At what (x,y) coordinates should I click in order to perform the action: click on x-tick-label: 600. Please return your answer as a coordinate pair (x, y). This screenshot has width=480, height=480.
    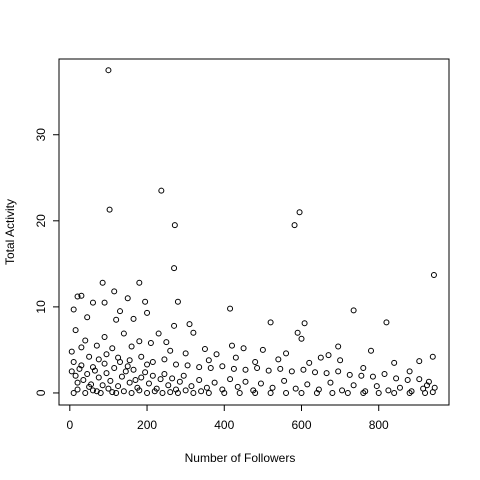
    Looking at the image, I should click on (301, 425).